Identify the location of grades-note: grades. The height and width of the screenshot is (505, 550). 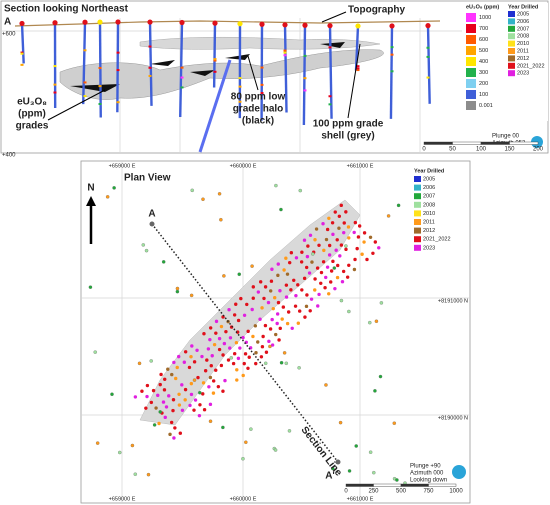
(32, 126).